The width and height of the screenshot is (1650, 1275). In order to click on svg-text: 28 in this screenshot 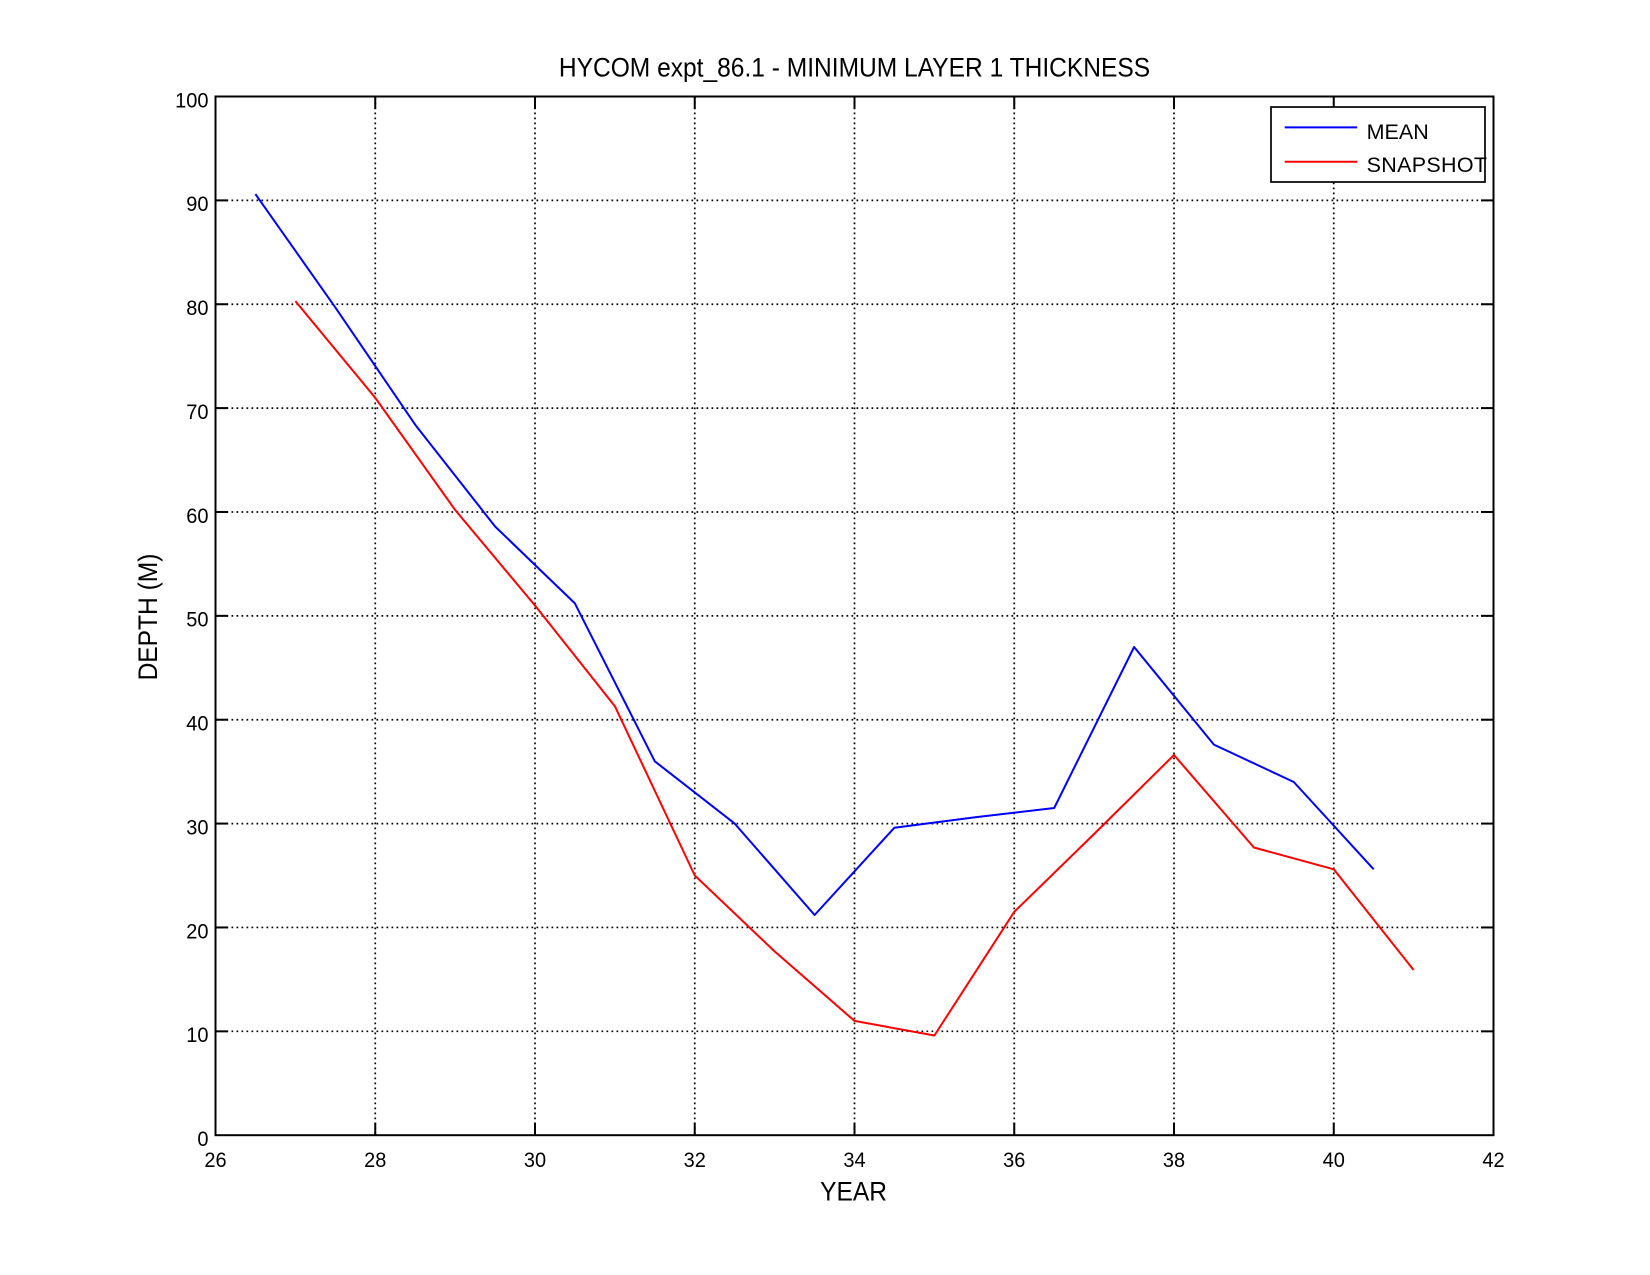, I will do `click(375, 1160)`.